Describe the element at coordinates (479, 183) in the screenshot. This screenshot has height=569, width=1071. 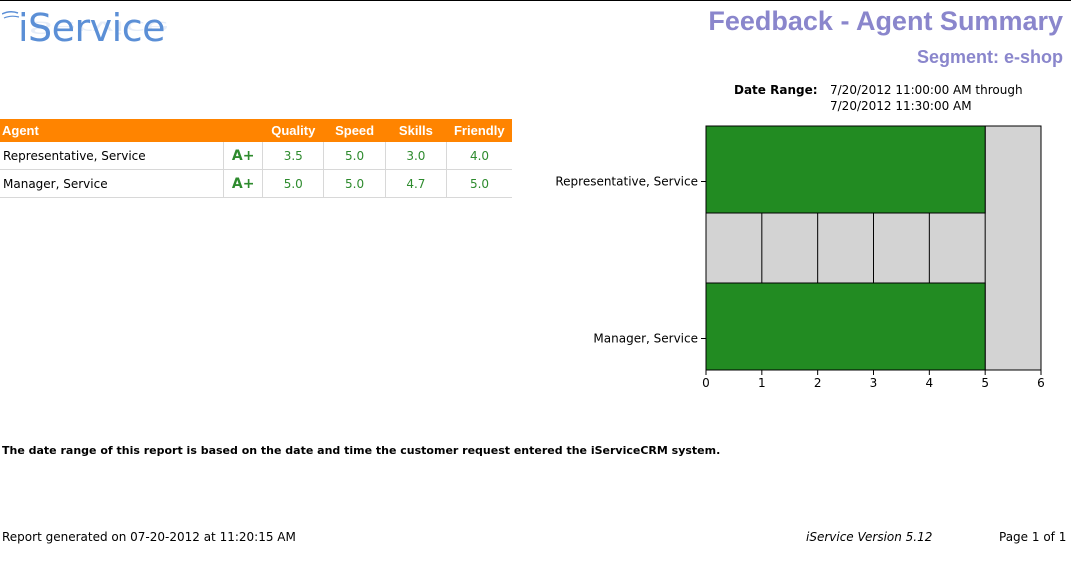
I see `friendly-score: 5.0` at that location.